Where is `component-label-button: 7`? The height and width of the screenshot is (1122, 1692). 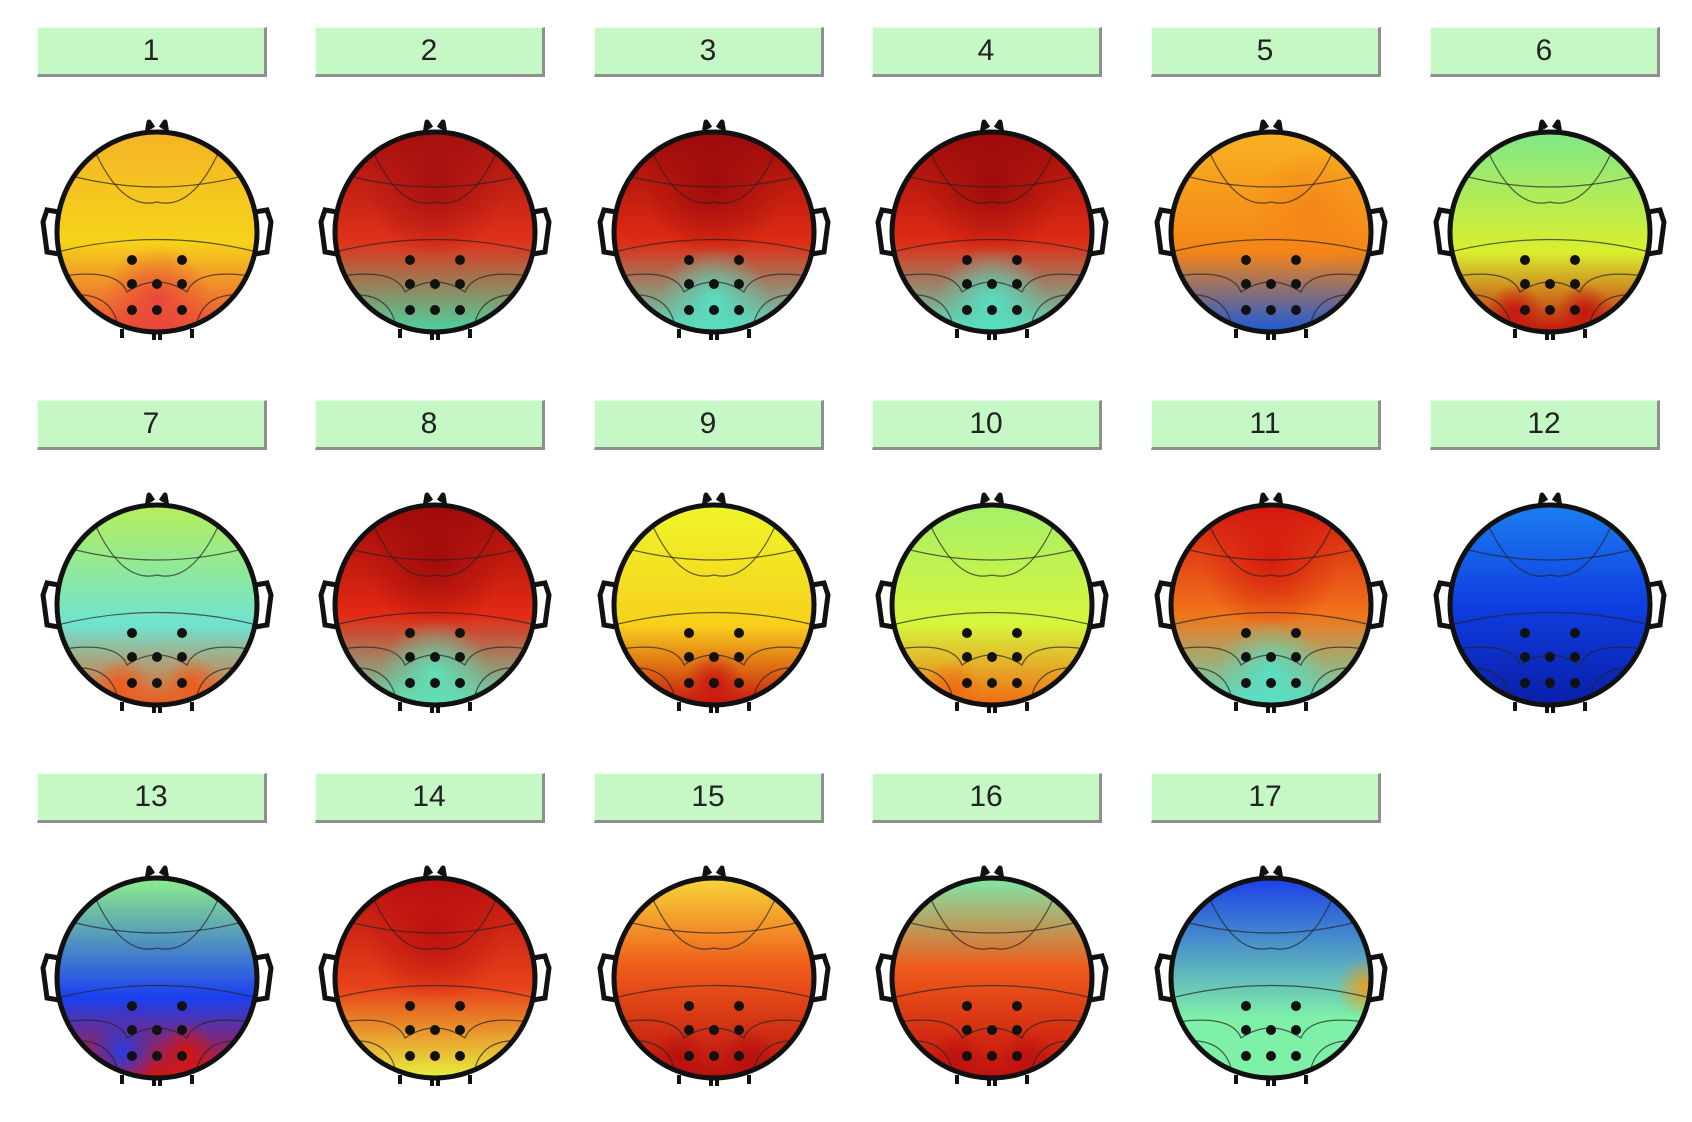
component-label-button: 7 is located at coordinates (152, 425).